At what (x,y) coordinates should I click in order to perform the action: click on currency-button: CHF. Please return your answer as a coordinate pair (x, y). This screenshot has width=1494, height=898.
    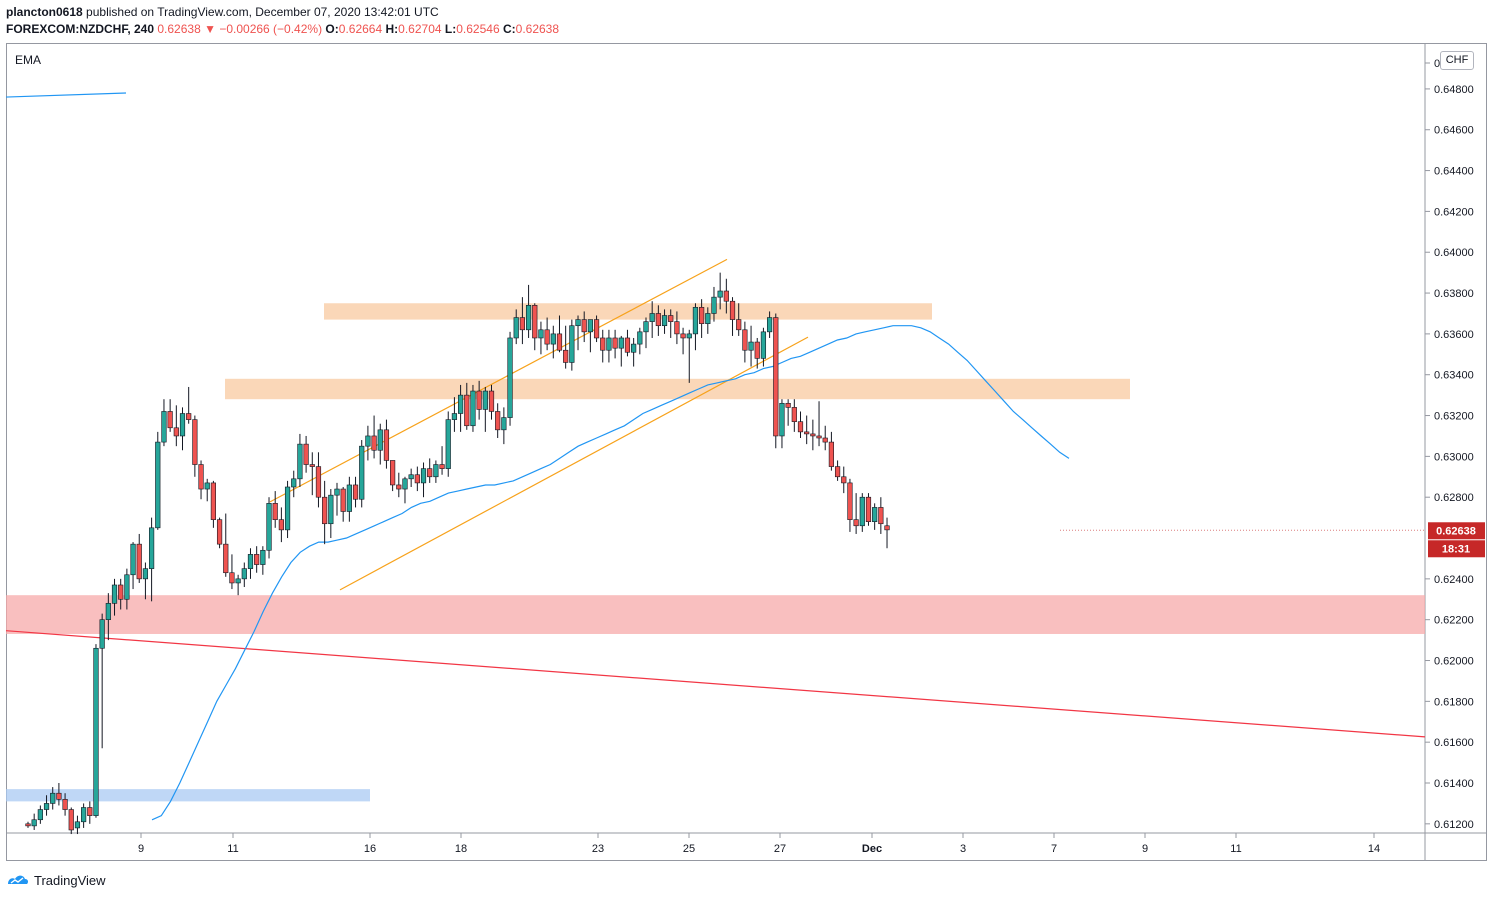
    Looking at the image, I should click on (1457, 60).